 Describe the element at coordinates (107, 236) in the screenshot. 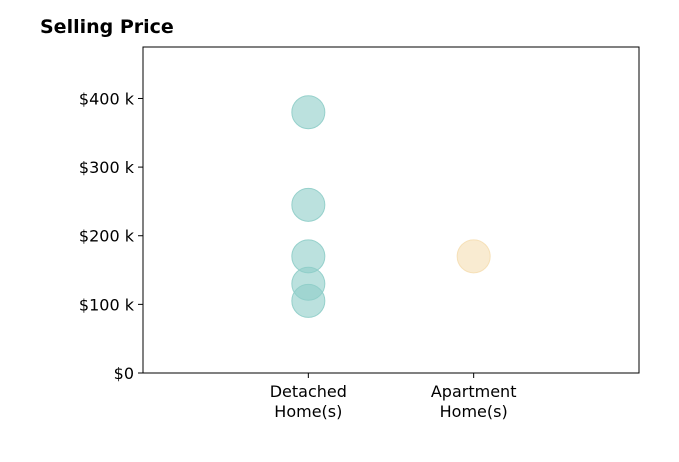

I see `y-tick-label: $200 k` at that location.